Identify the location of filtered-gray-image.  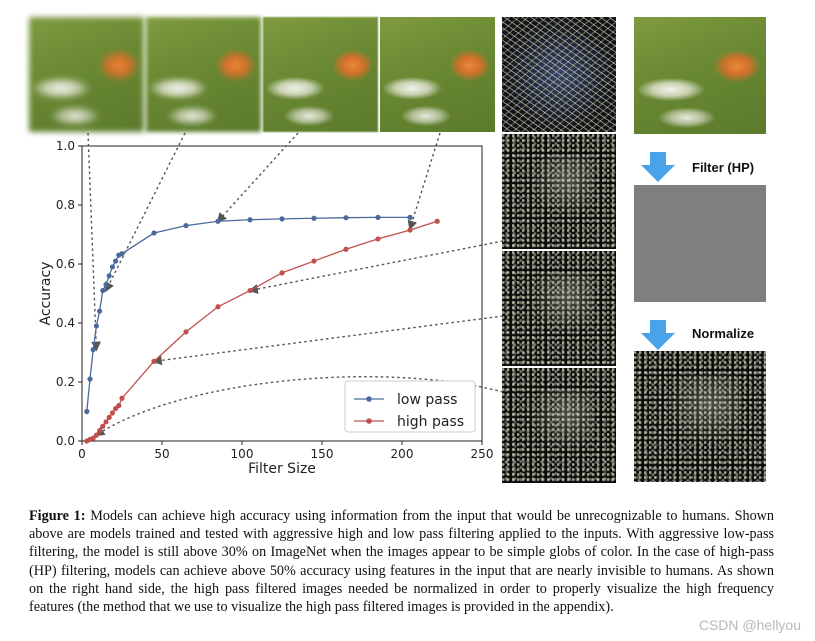
(700, 243).